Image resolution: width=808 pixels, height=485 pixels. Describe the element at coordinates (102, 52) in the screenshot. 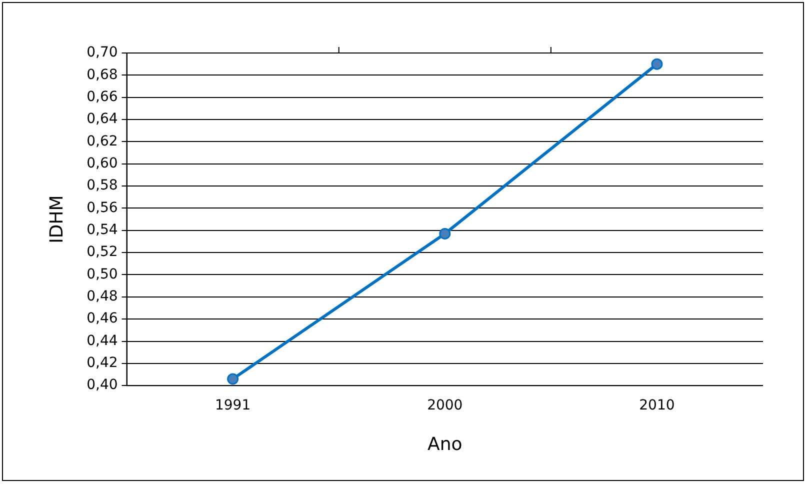

I see `y-tick-label: 0,70` at that location.